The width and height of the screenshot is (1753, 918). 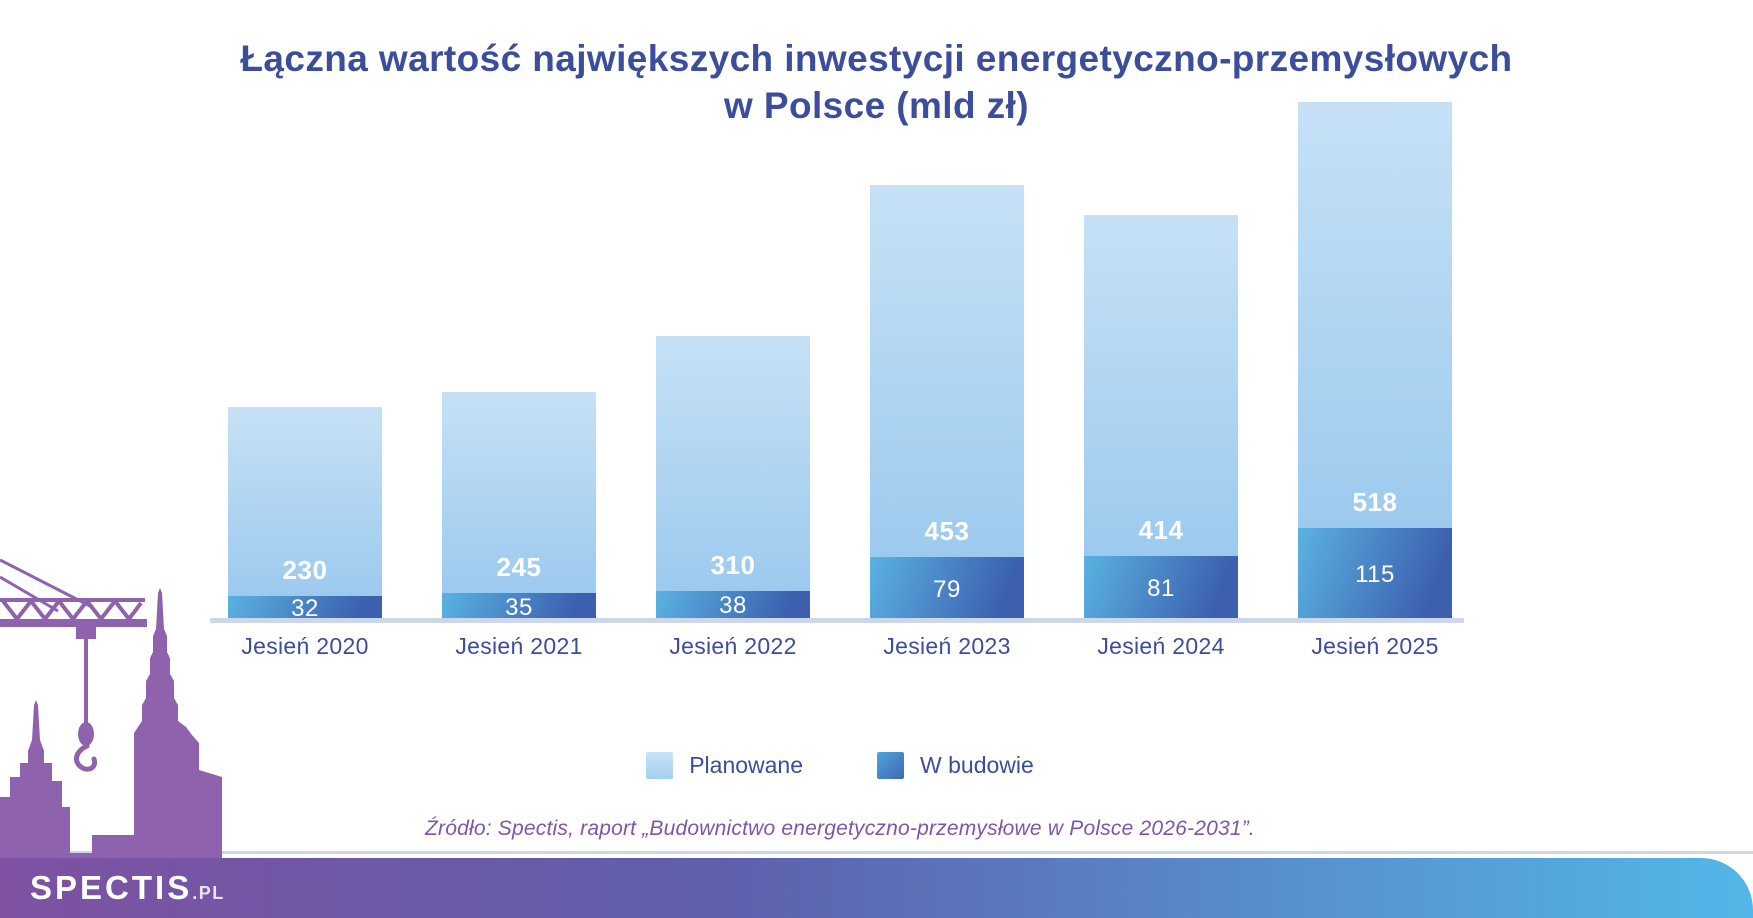 I want to click on spectis-logo: SPECTIS .PL, so click(x=127, y=888).